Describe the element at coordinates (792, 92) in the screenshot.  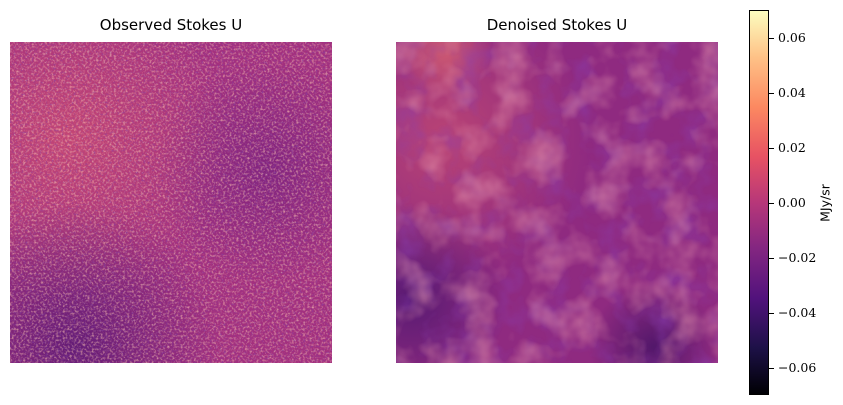
I see `colorbar-tick-label: 0.04` at that location.